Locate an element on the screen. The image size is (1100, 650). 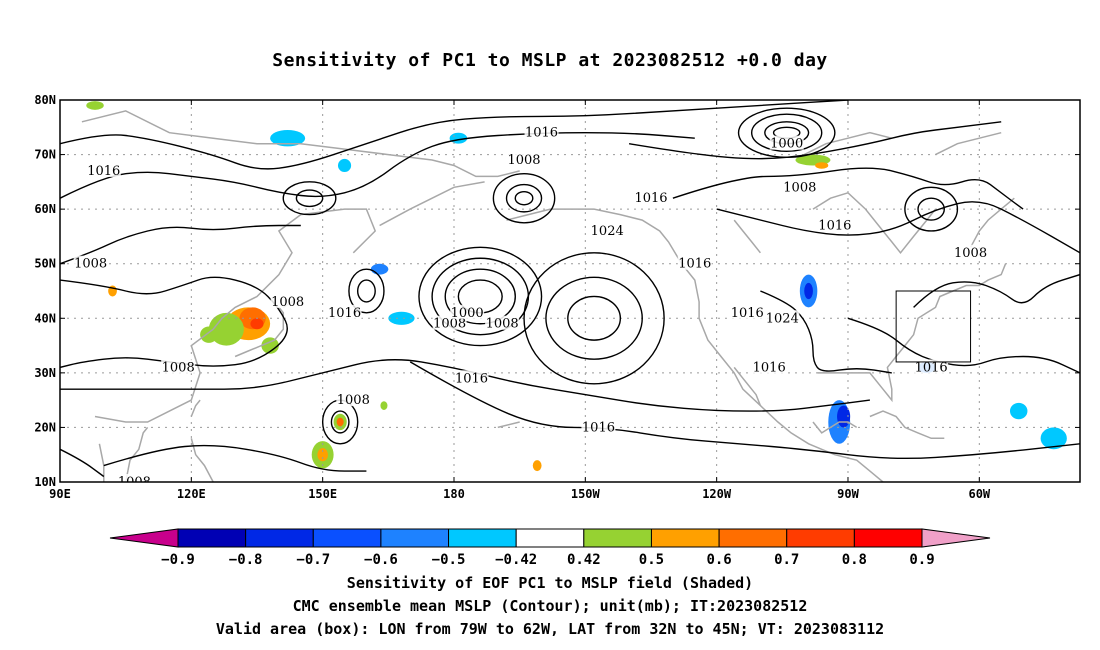
colorbar-tick-label: 0.7 is located at coordinates (786, 560).